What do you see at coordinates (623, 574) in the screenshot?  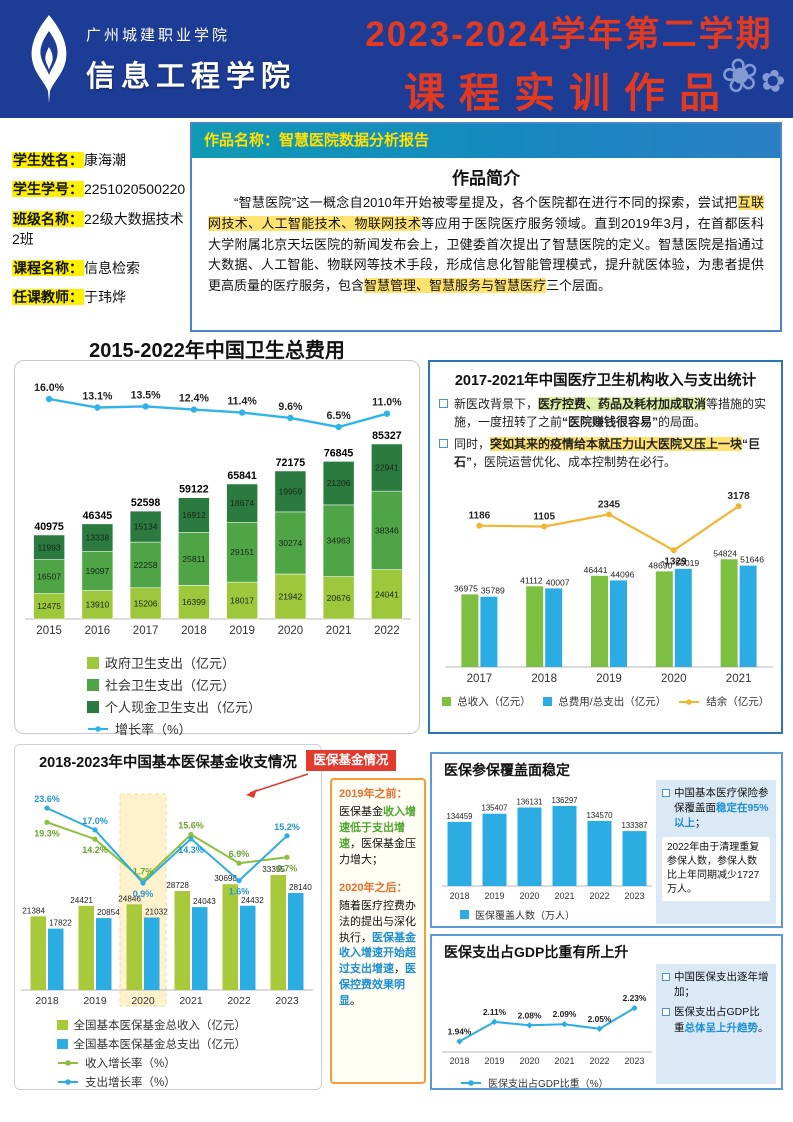 I see `svg-text: 44096` at bounding box center [623, 574].